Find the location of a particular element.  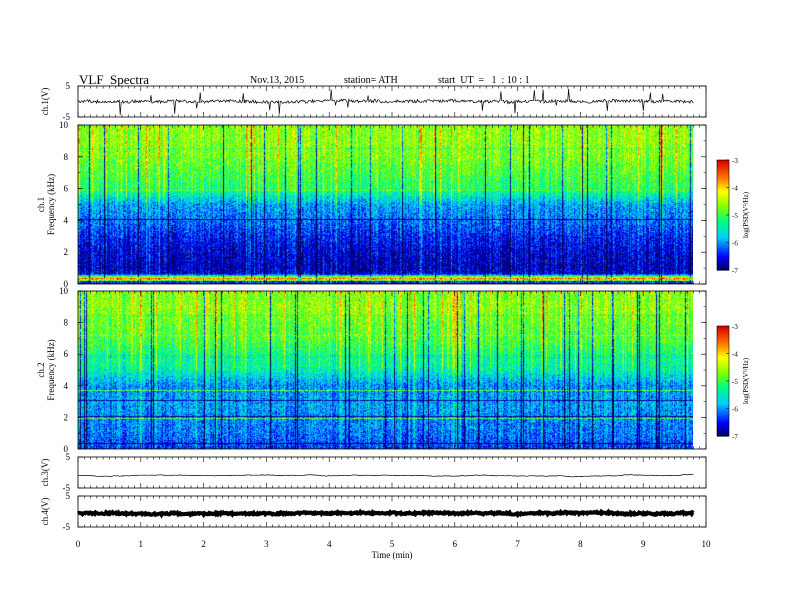

colorbar-tick-label: -7 is located at coordinates (735, 271).